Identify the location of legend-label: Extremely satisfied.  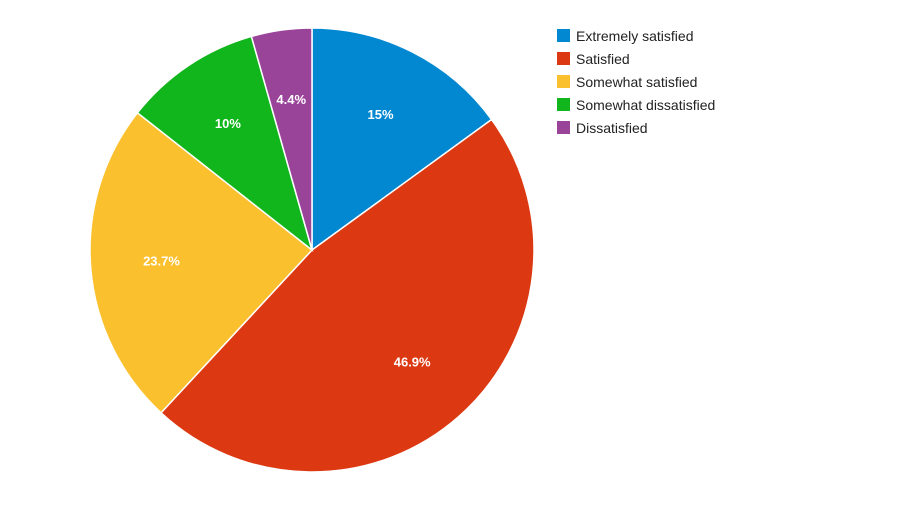
(635, 35).